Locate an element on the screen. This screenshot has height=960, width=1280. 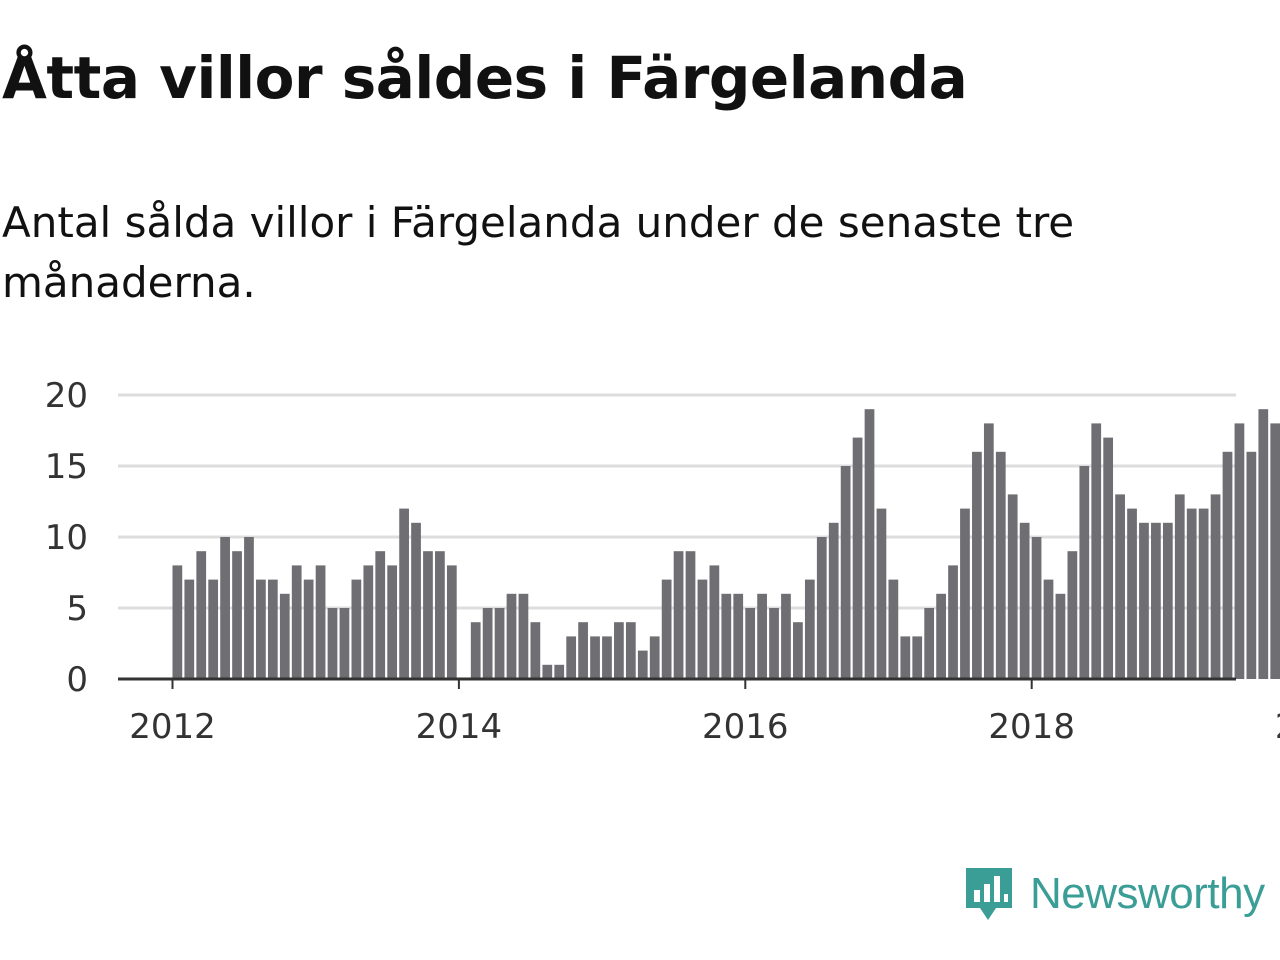
x-tick-label: 2012 is located at coordinates (172, 727).